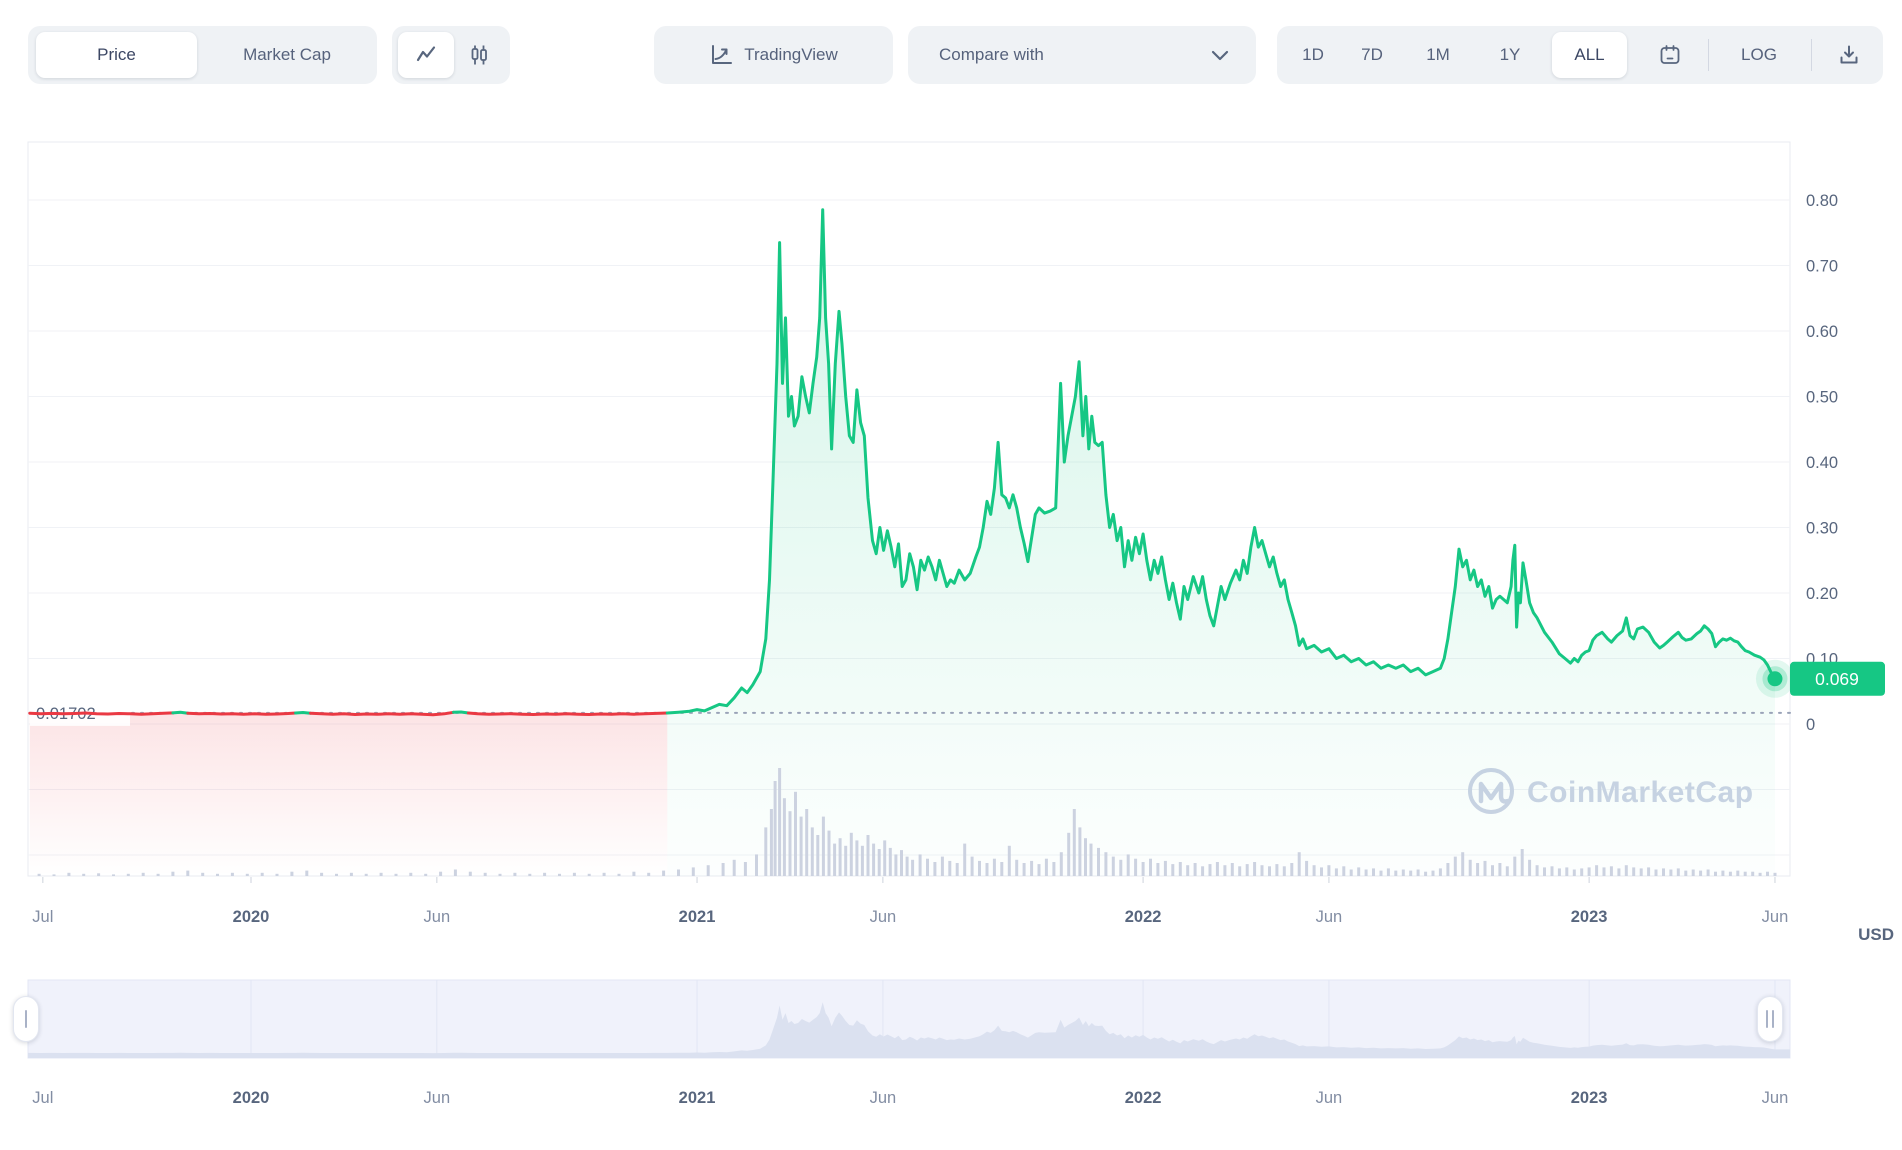 The image size is (1902, 1150). Describe the element at coordinates (1589, 917) in the screenshot. I see `x-axis-tick-label: 2023` at that location.